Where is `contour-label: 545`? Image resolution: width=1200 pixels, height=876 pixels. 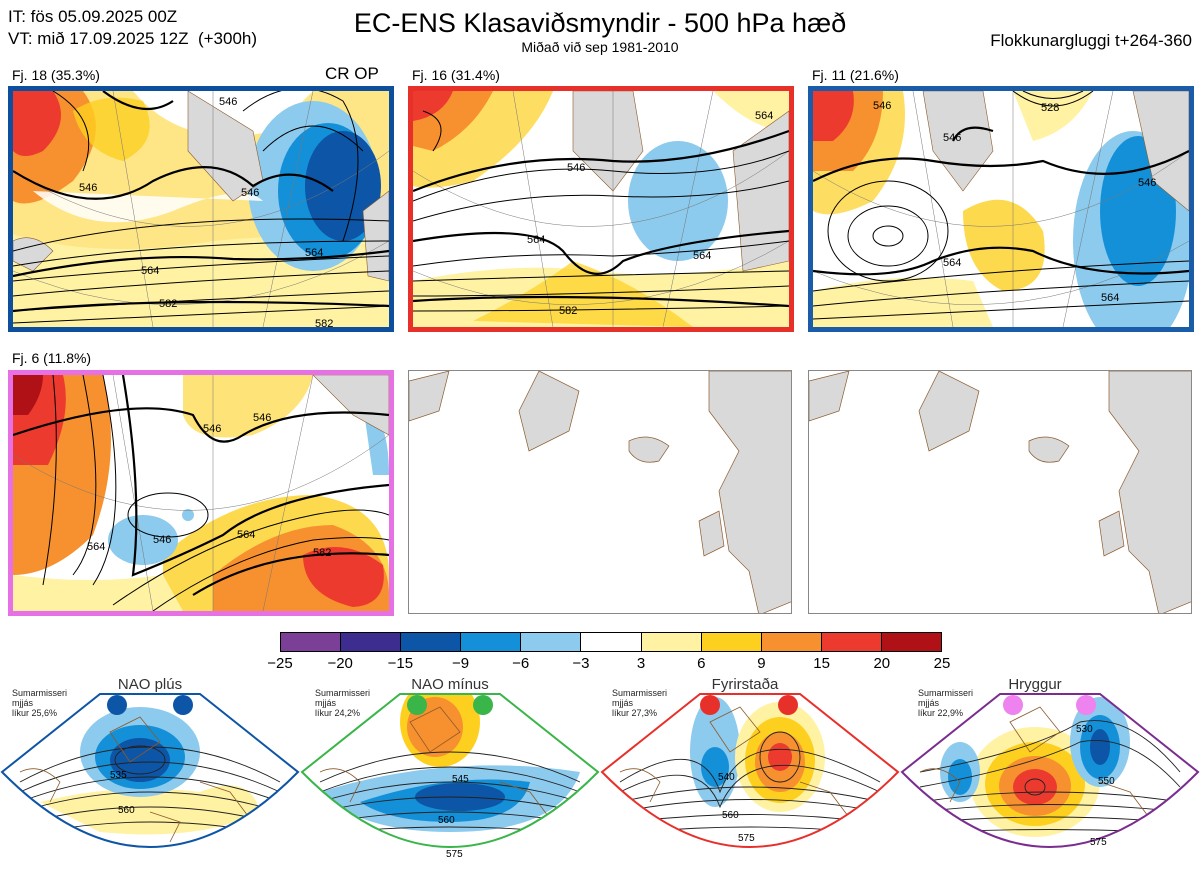
contour-label: 545 is located at coordinates (460, 779).